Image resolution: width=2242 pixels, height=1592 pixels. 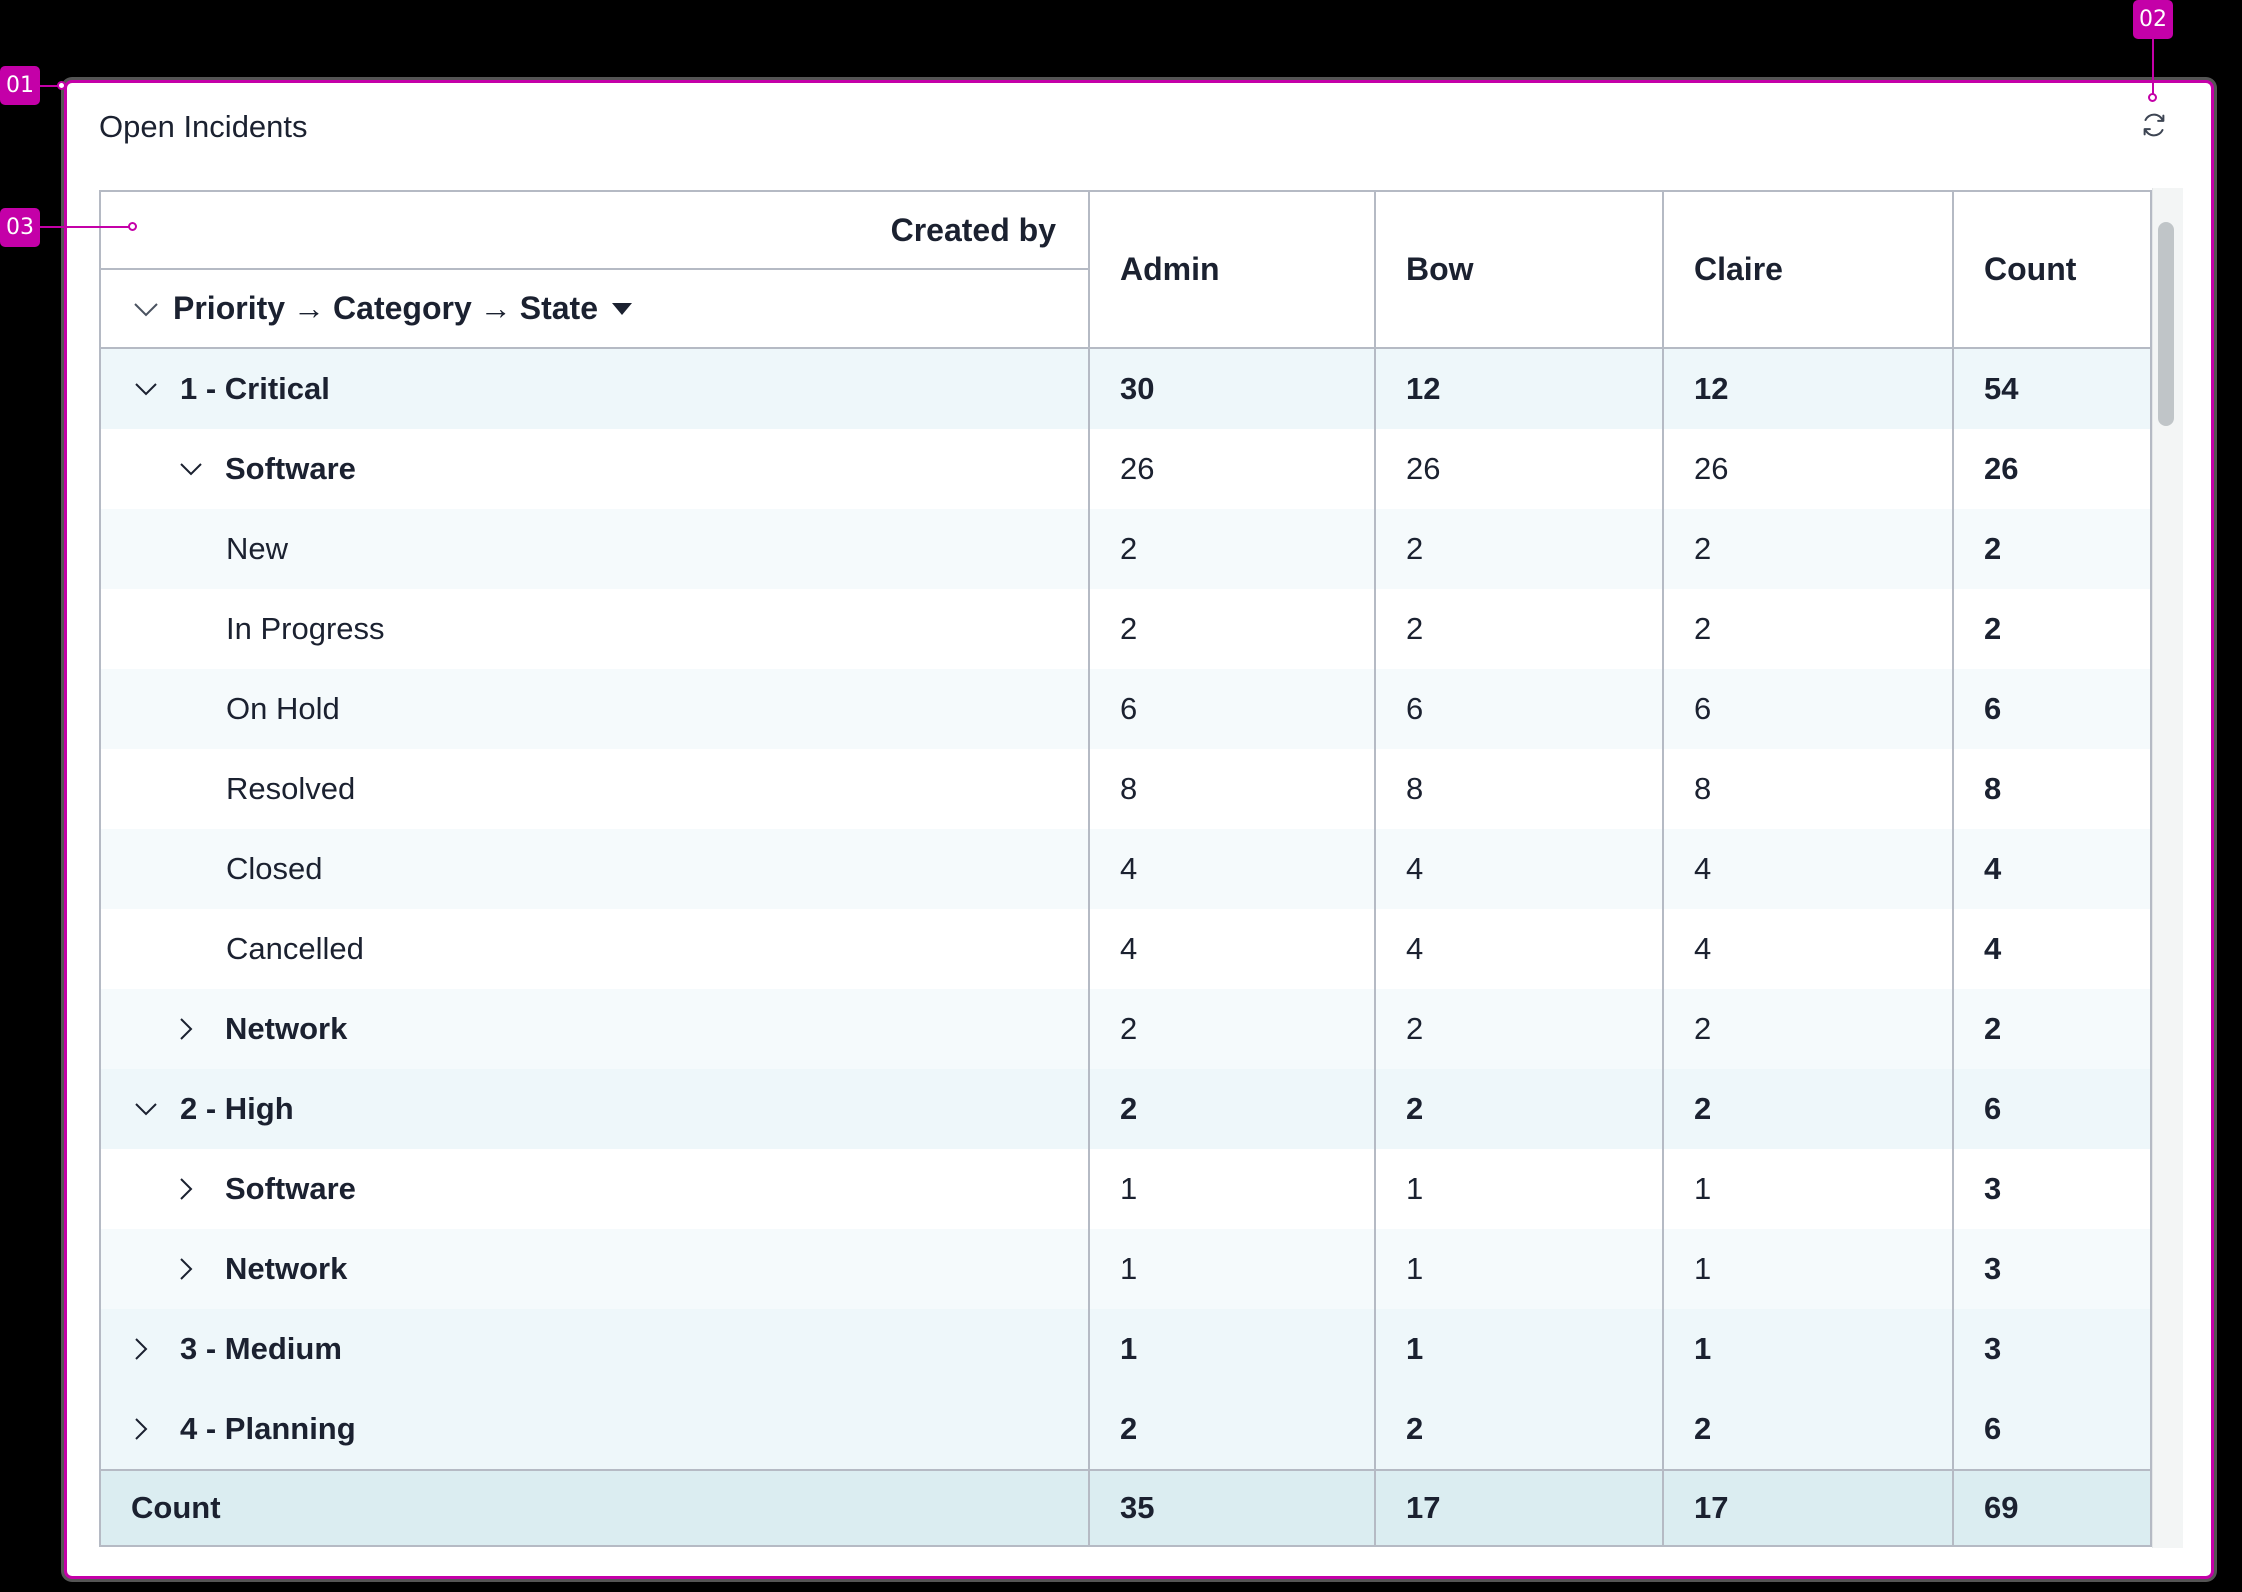 I want to click on row-label: 3 - Medium, so click(x=261, y=1348).